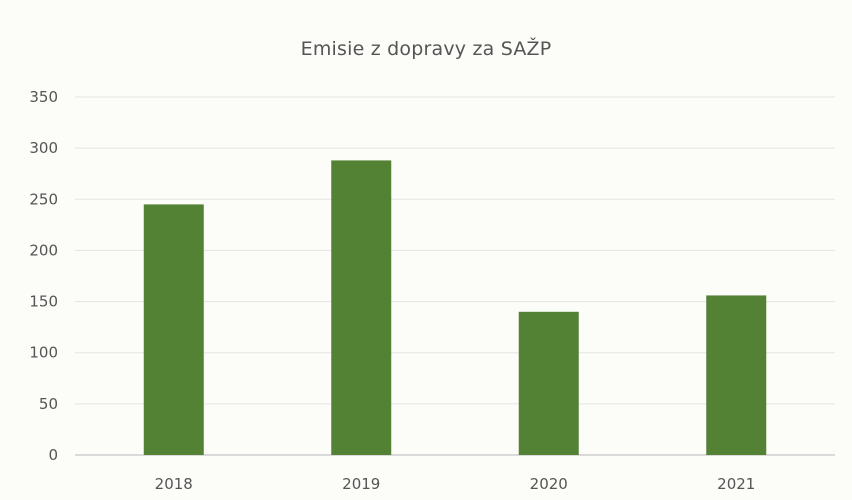 The image size is (852, 500). Describe the element at coordinates (549, 484) in the screenshot. I see `x-tick-label: 2020` at that location.